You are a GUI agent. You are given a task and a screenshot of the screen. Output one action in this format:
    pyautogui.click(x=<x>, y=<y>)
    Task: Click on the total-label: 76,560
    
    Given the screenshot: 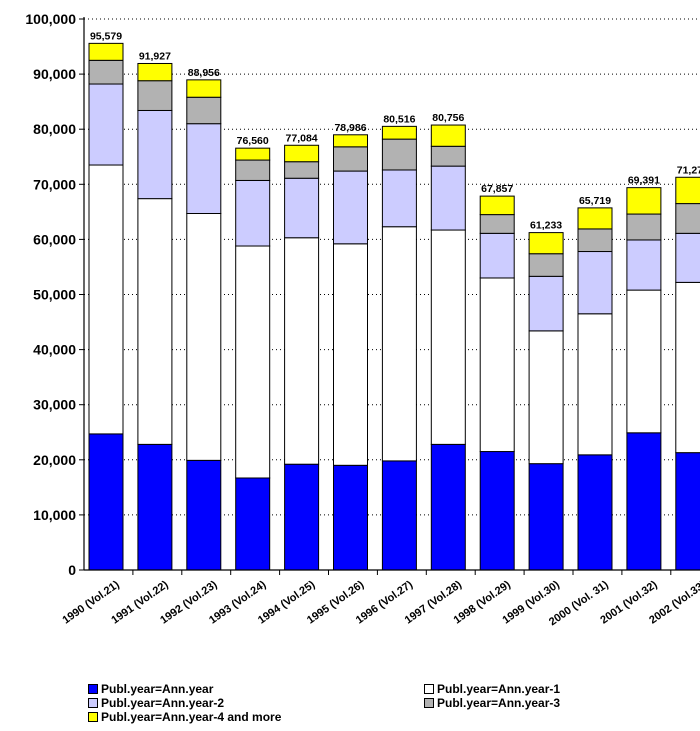 What is the action you would take?
    pyautogui.click(x=253, y=141)
    